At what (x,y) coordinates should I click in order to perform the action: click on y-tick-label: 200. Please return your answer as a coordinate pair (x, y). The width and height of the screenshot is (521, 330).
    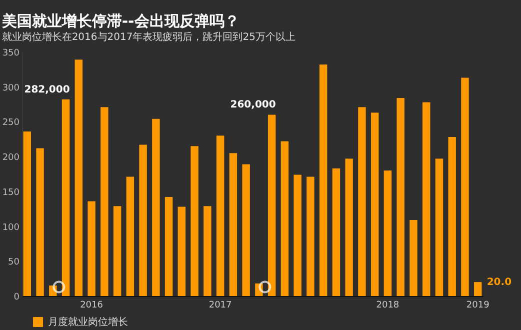
    Looking at the image, I should click on (11, 158).